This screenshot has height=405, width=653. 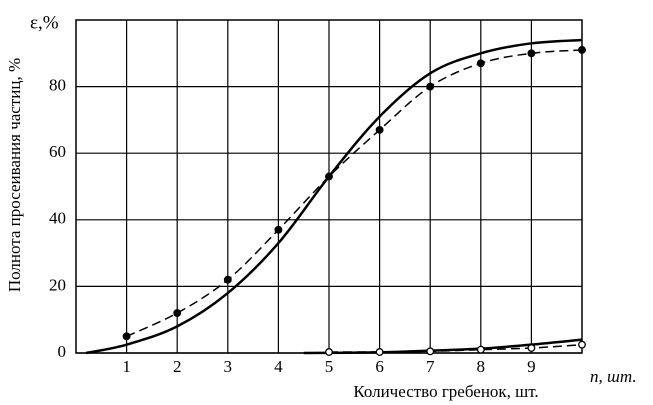 What do you see at coordinates (14, 175) in the screenshot?
I see `y-axis-label: Полнота просеивания частиц, %` at bounding box center [14, 175].